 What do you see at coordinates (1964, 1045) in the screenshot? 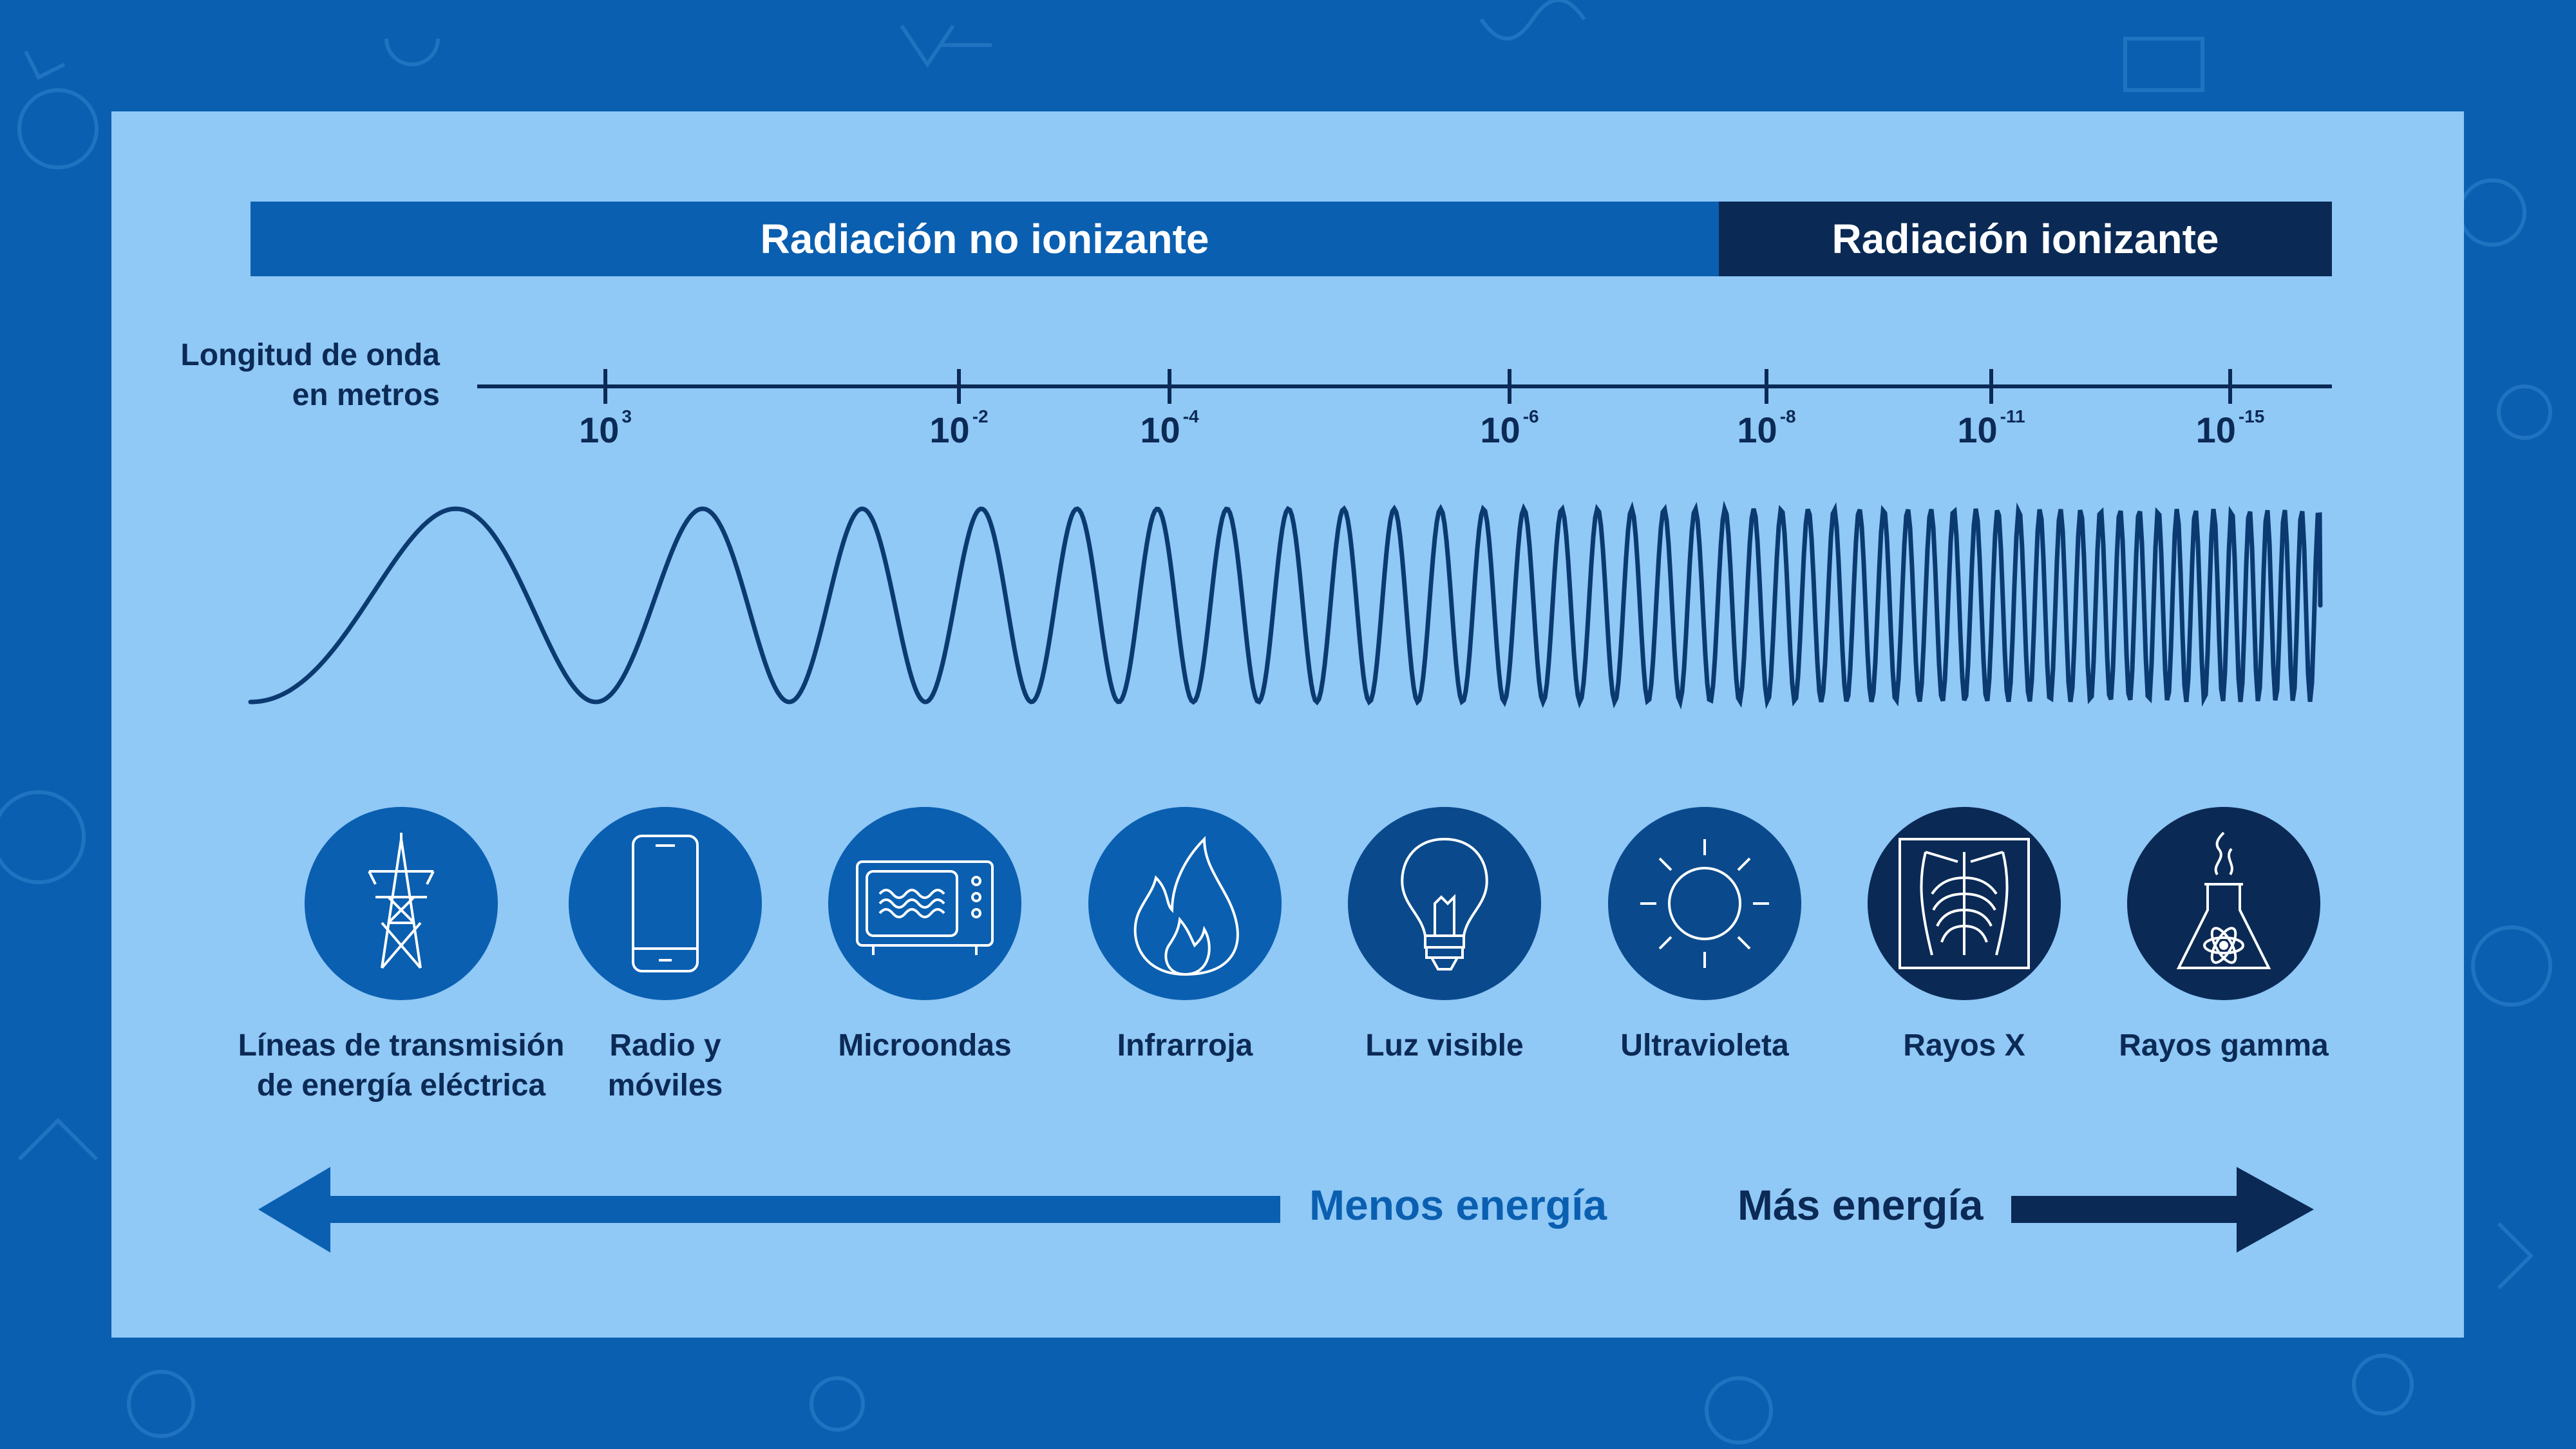
I see `source-label: Rayos X` at bounding box center [1964, 1045].